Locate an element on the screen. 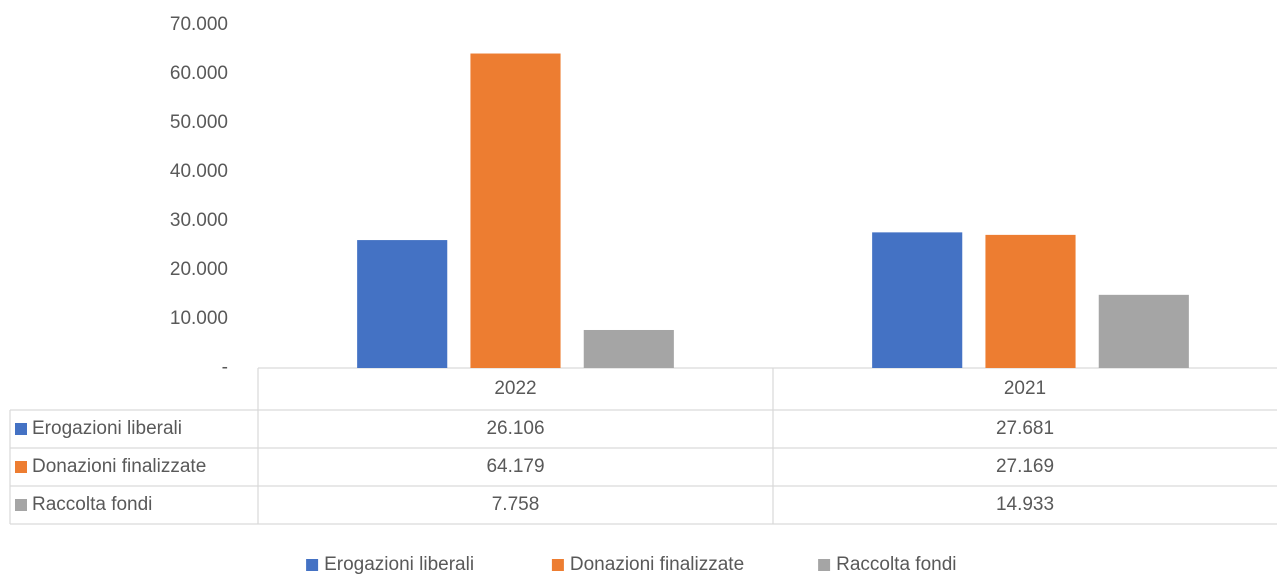 This screenshot has height=576, width=1277. y-tick-label: 60.000 is located at coordinates (199, 73).